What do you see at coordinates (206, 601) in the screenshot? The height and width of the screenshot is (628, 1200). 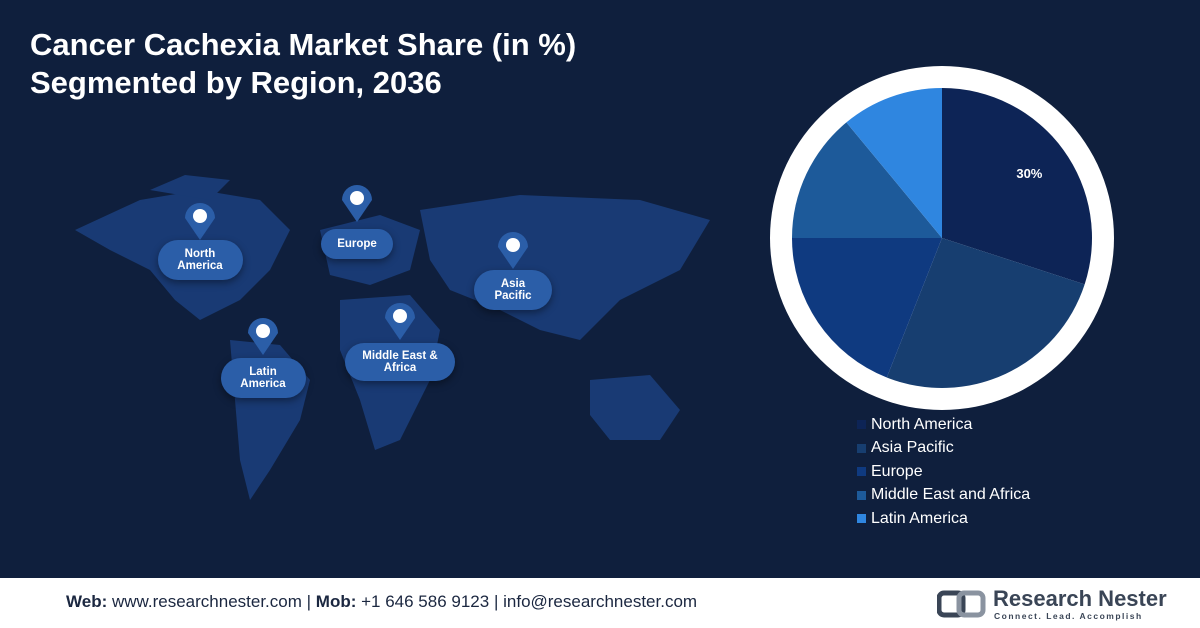 I see `web: www.researchnester.com` at bounding box center [206, 601].